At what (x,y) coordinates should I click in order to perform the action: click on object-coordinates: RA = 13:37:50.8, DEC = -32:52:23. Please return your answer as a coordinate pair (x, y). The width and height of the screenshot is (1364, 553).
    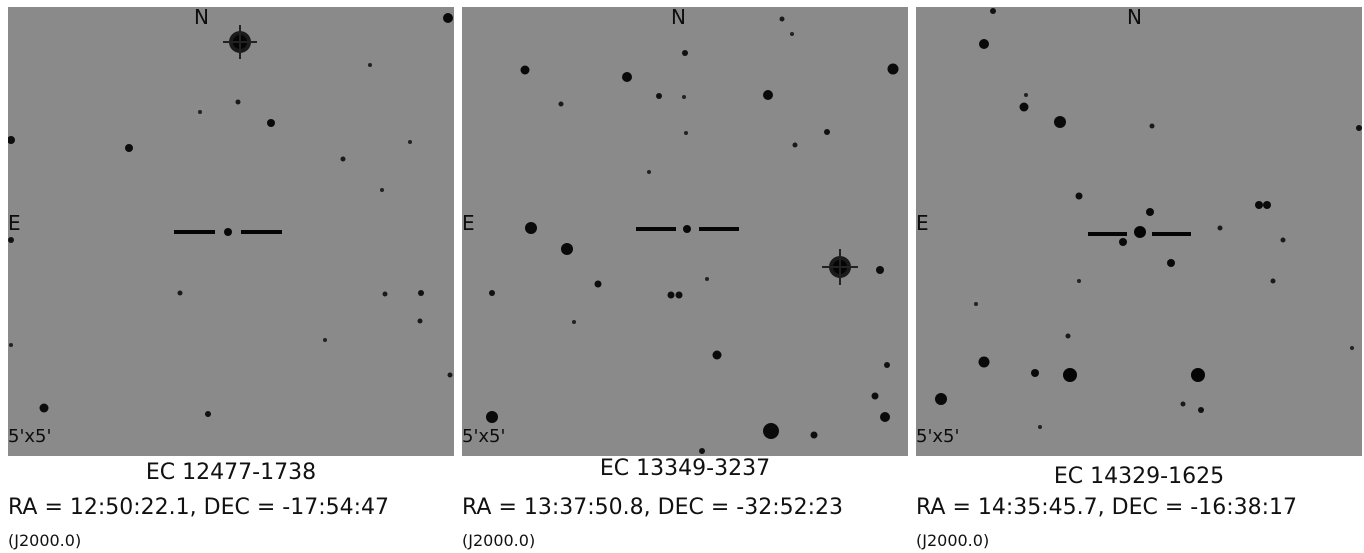
    Looking at the image, I should click on (653, 507).